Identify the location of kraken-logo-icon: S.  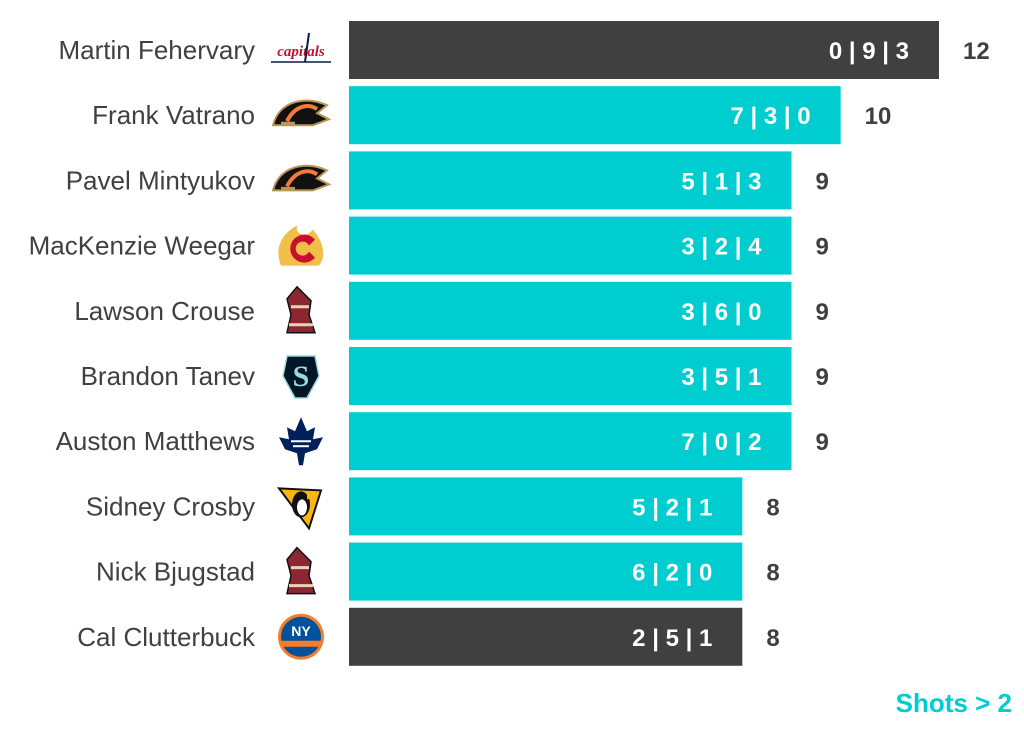
(301, 377).